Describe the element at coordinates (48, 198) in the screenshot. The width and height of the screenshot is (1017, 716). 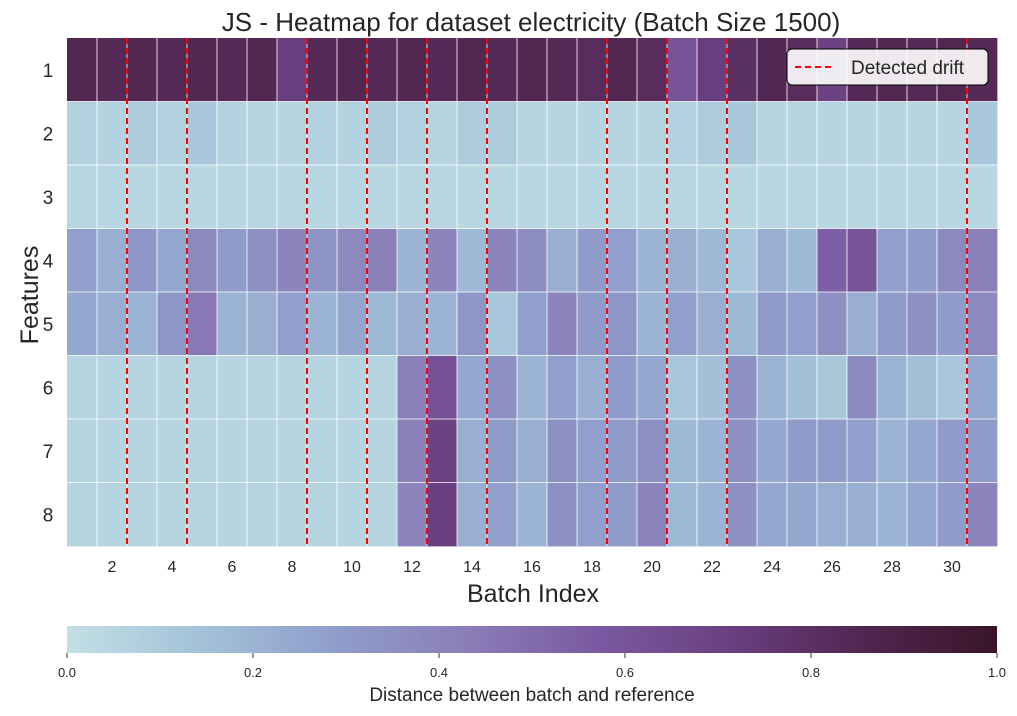
I see `y-tick-label: 3` at that location.